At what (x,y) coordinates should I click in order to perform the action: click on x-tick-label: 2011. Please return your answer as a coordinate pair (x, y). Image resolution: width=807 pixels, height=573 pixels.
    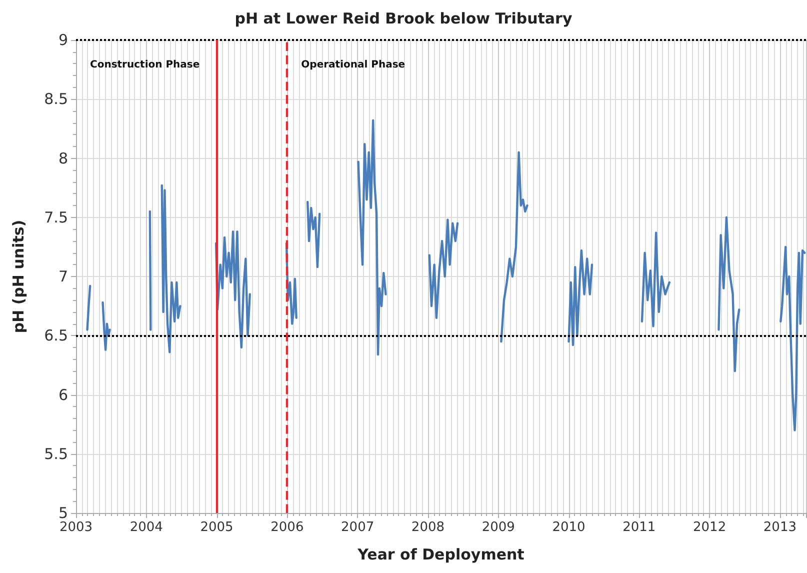
    Looking at the image, I should click on (639, 527).